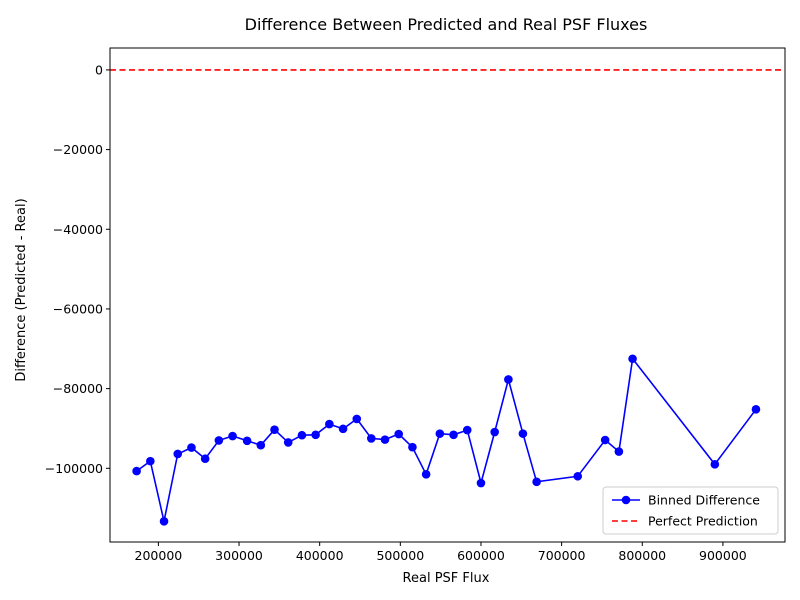 This screenshot has width=800, height=600. I want to click on x-axis-label: Real PSF Flux, so click(446, 578).